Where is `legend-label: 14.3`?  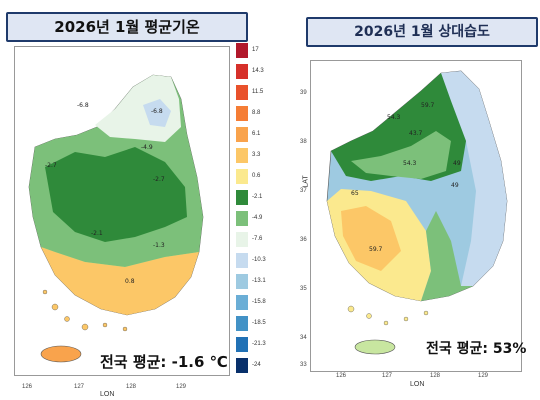 legend-label: 14.3 is located at coordinates (258, 71).